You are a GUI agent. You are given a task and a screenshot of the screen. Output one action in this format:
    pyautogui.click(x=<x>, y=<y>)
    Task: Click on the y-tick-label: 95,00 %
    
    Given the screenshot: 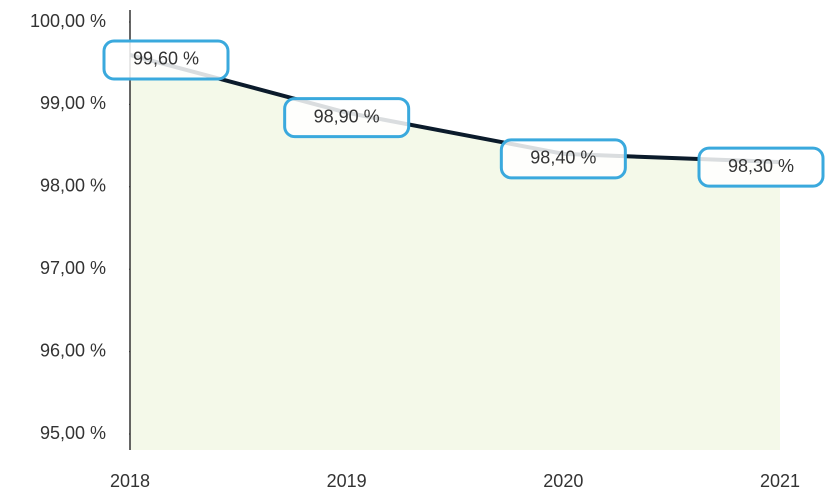 What is the action you would take?
    pyautogui.click(x=73, y=433)
    